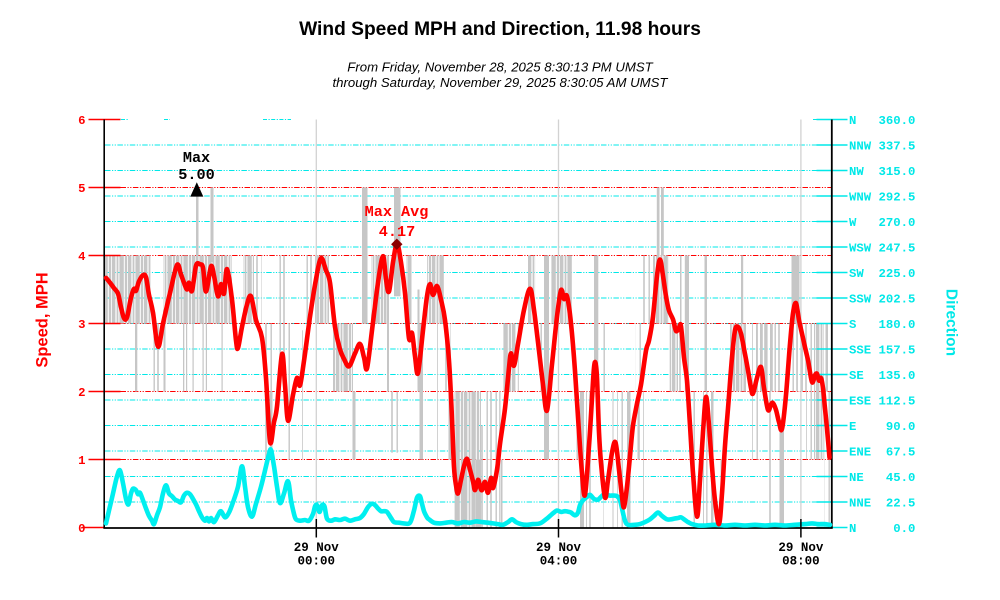 This screenshot has height=600, width=1000. What do you see at coordinates (882, 325) in the screenshot?
I see `svg-text: S 180.0` at bounding box center [882, 325].